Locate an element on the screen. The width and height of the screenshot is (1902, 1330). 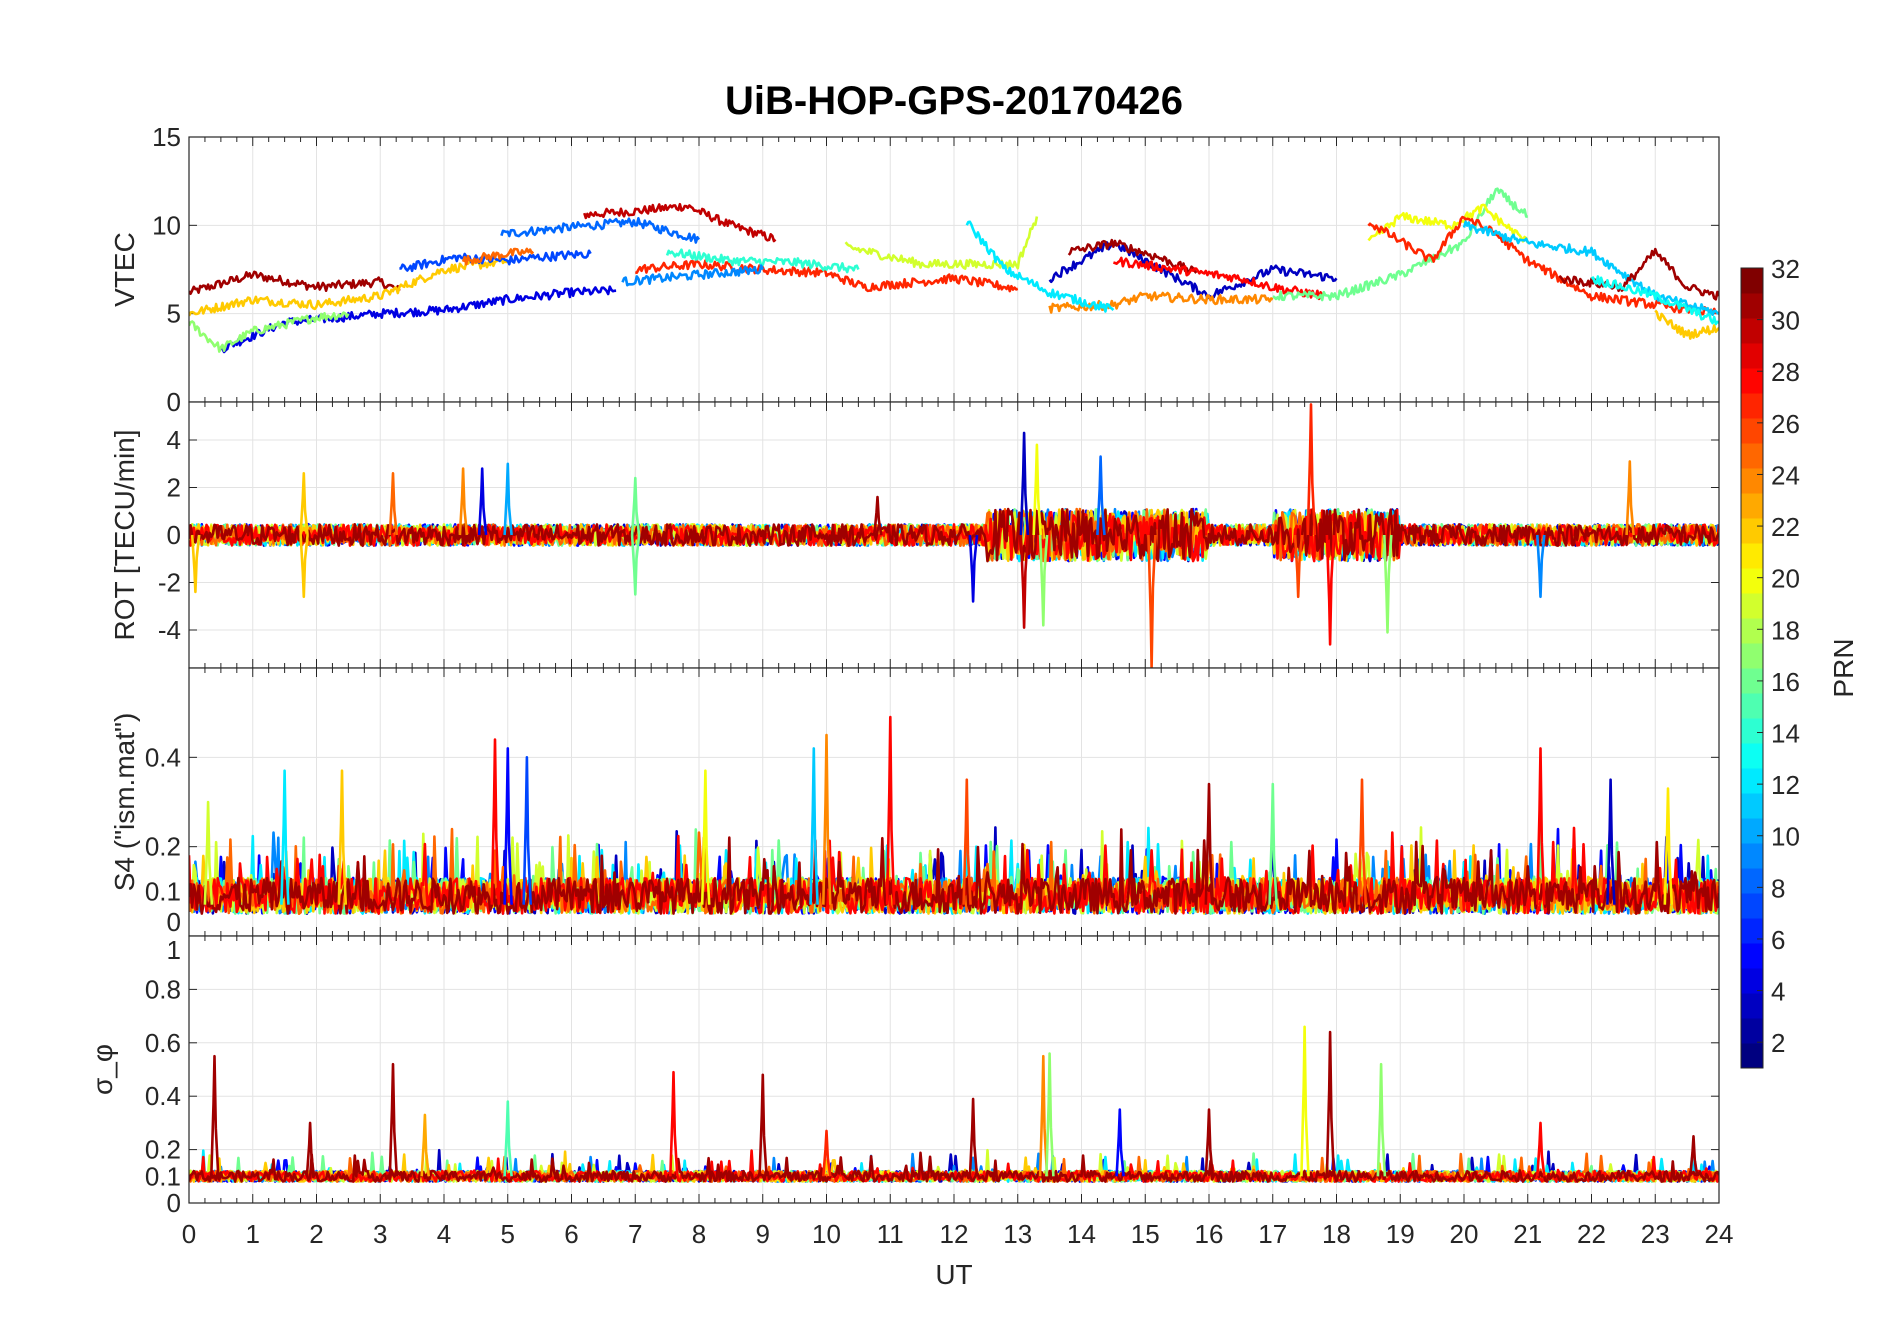
colorbar-tick-label: 14 is located at coordinates (1785, 734).